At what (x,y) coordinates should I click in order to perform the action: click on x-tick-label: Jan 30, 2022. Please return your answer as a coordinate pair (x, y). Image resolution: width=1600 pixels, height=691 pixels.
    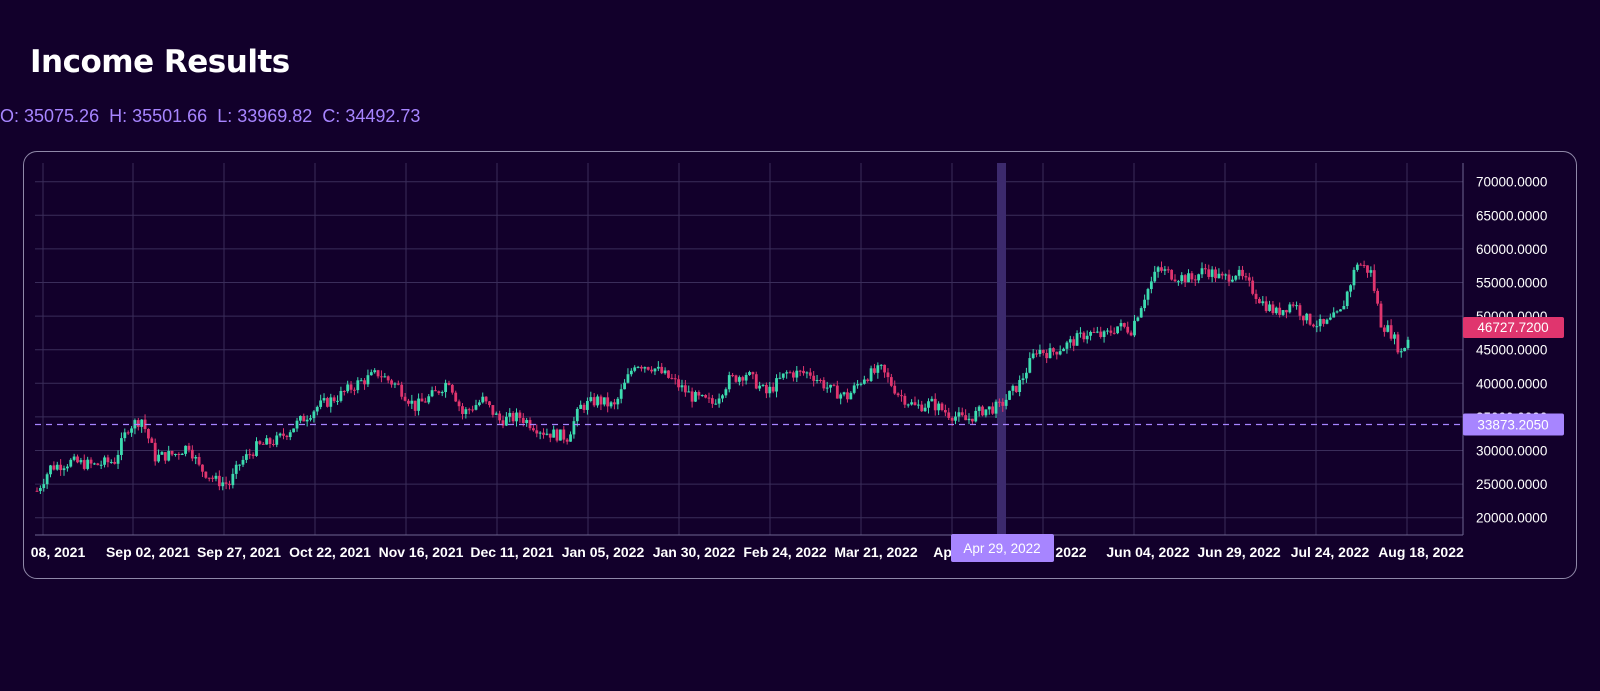
    Looking at the image, I should click on (694, 552).